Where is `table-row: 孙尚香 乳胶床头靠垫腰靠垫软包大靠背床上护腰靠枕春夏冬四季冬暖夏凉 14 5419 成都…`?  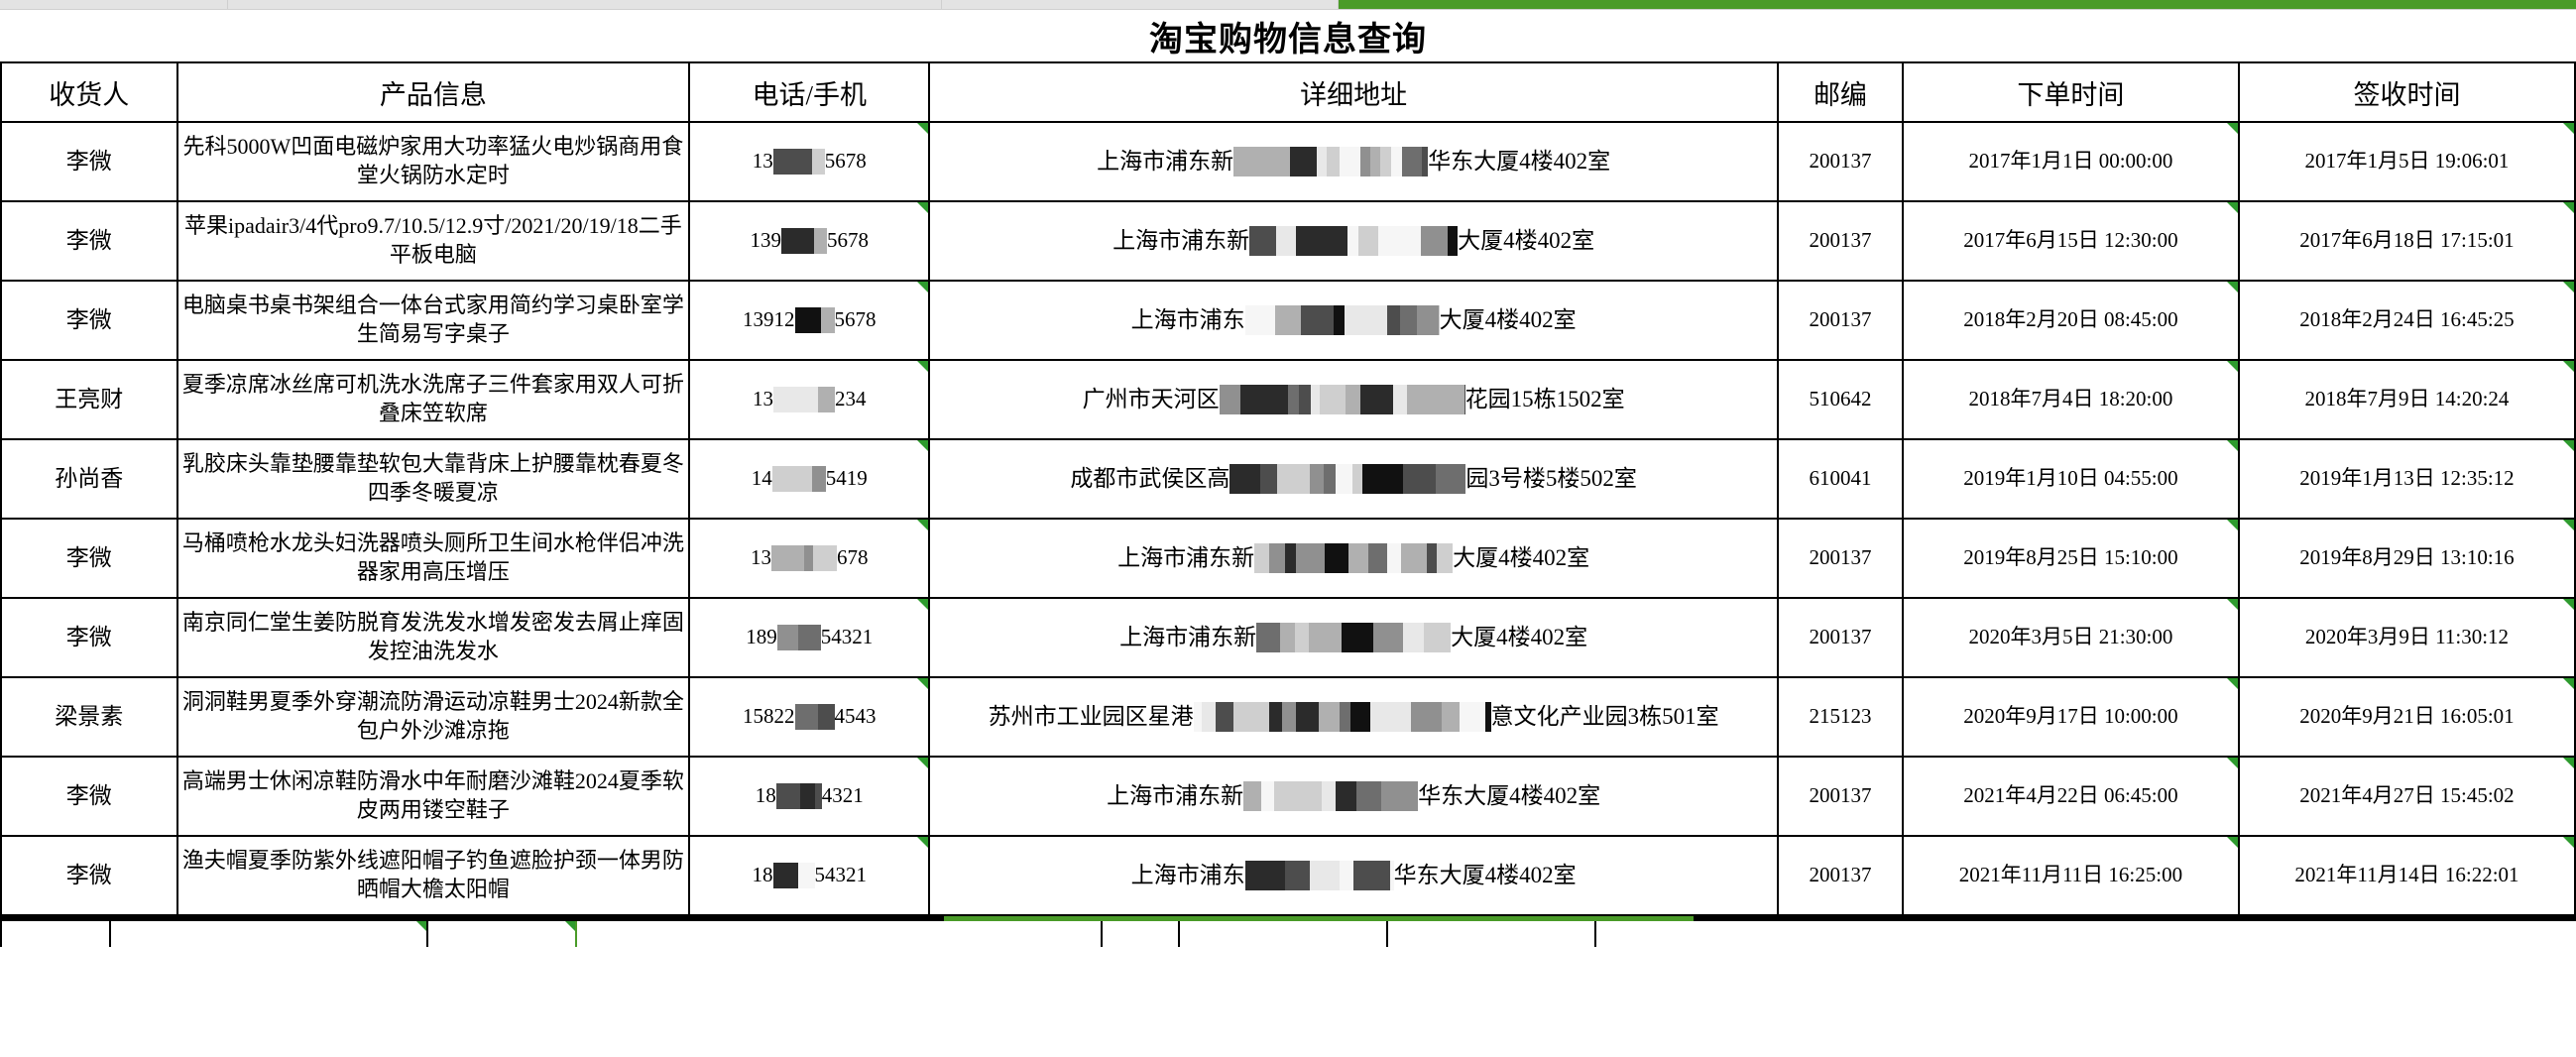
table-row: 孙尚香 乳胶床头靠垫腰靠垫软包大靠背床上护腰靠枕春夏冬四季冬暖夏凉 14 5419 成都… is located at coordinates (1288, 479).